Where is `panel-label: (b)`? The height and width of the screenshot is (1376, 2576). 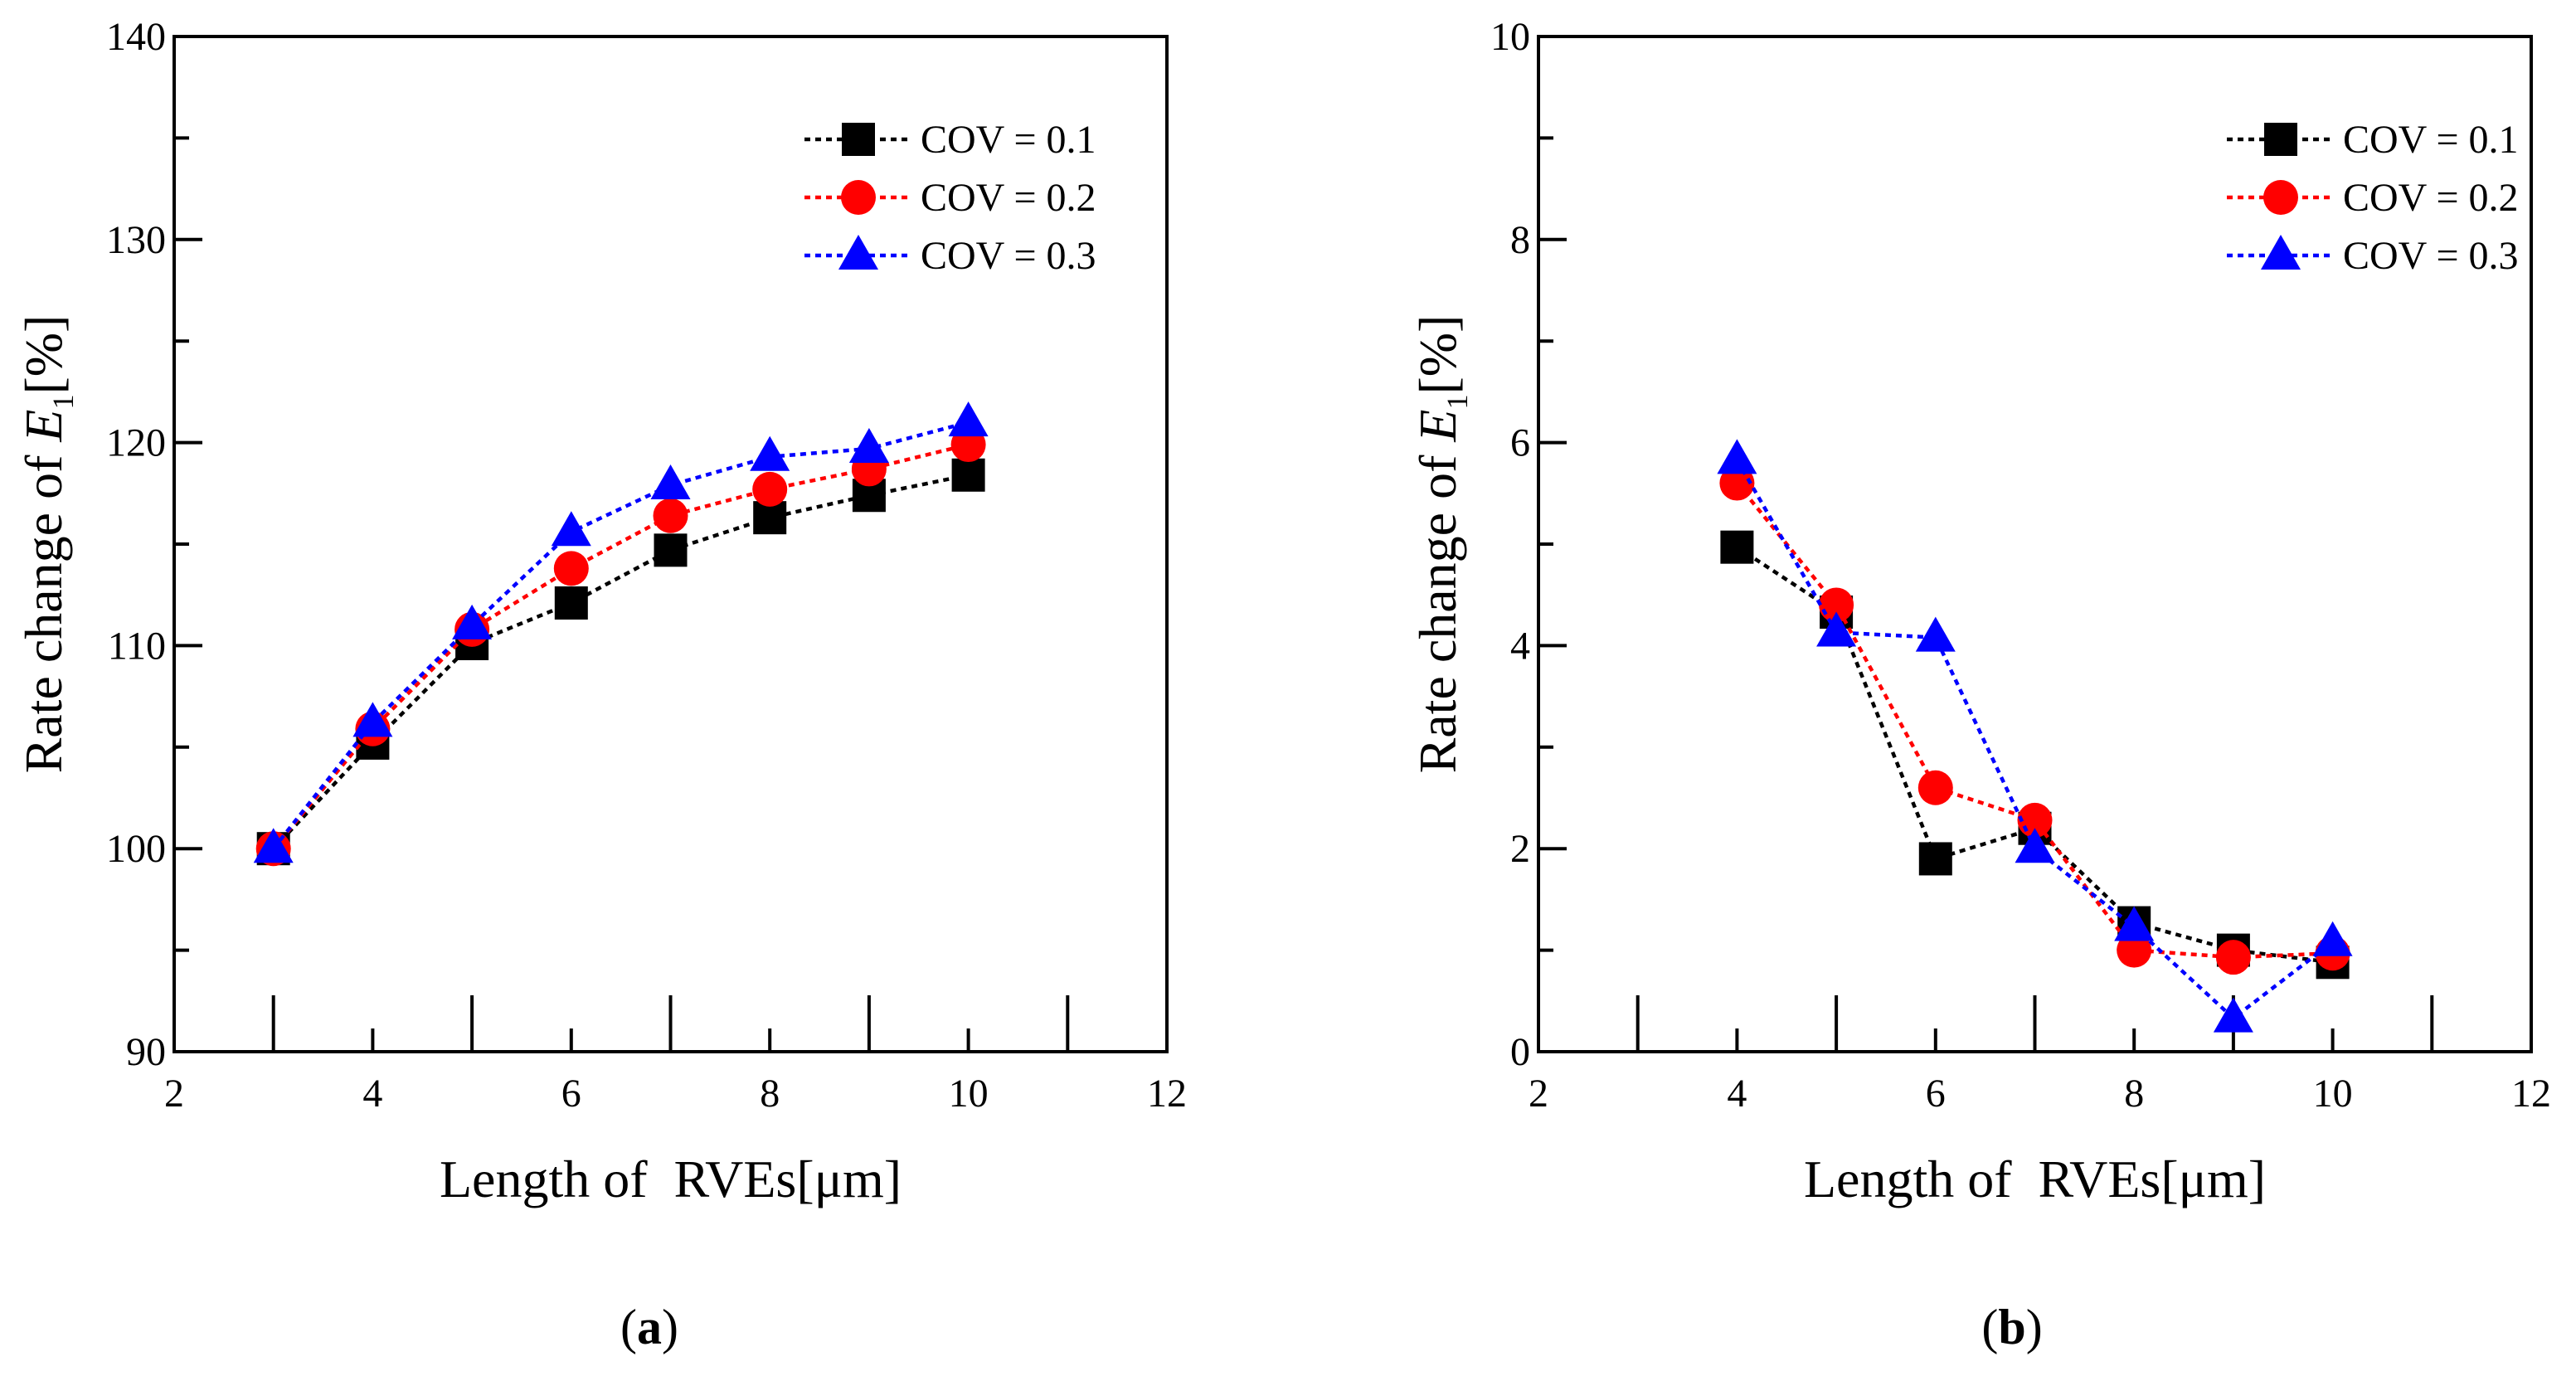 panel-label: (b) is located at coordinates (2012, 1327).